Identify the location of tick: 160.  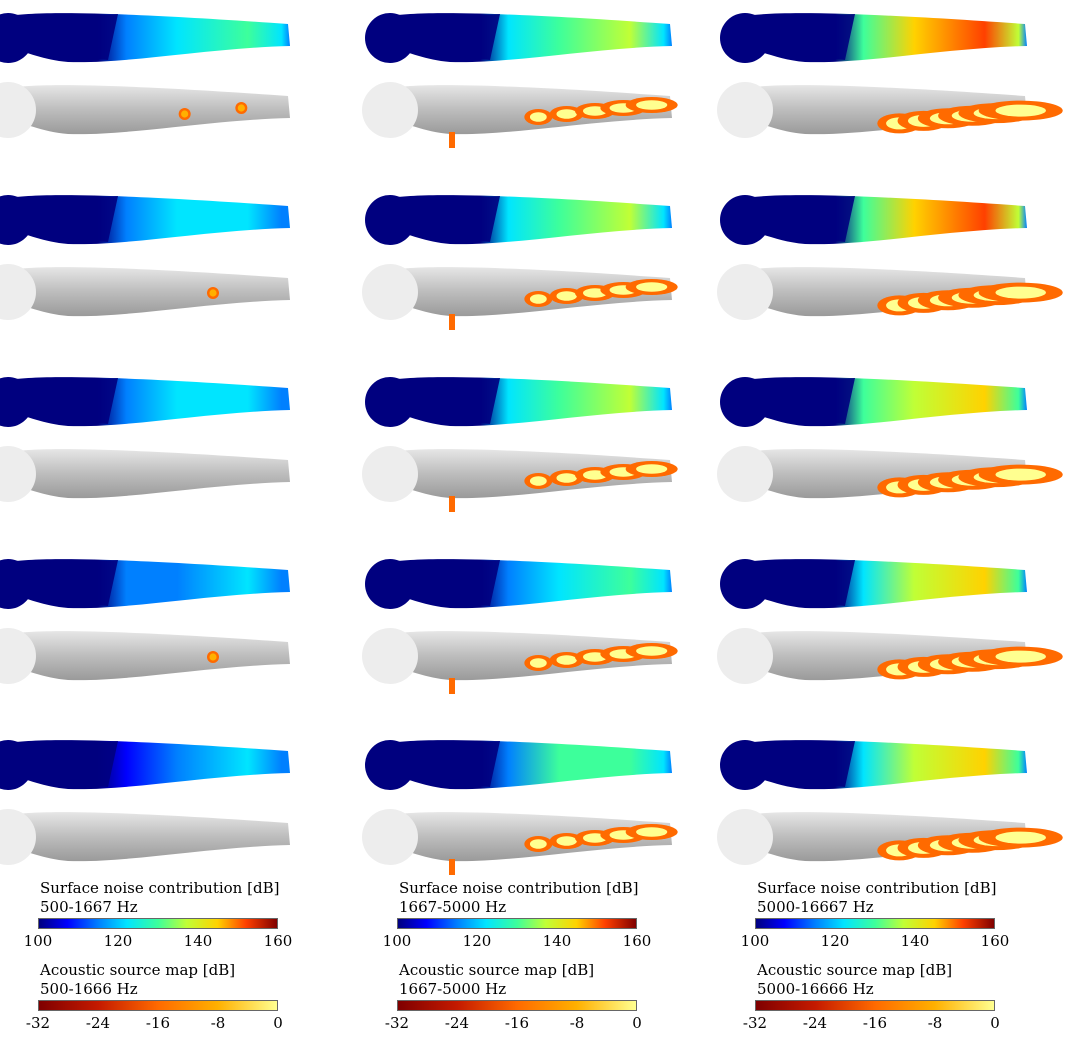
(637, 941).